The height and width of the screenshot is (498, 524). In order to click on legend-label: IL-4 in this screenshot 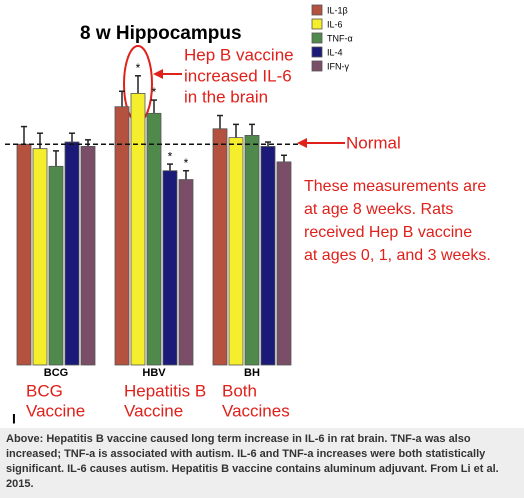, I will do `click(335, 52)`.